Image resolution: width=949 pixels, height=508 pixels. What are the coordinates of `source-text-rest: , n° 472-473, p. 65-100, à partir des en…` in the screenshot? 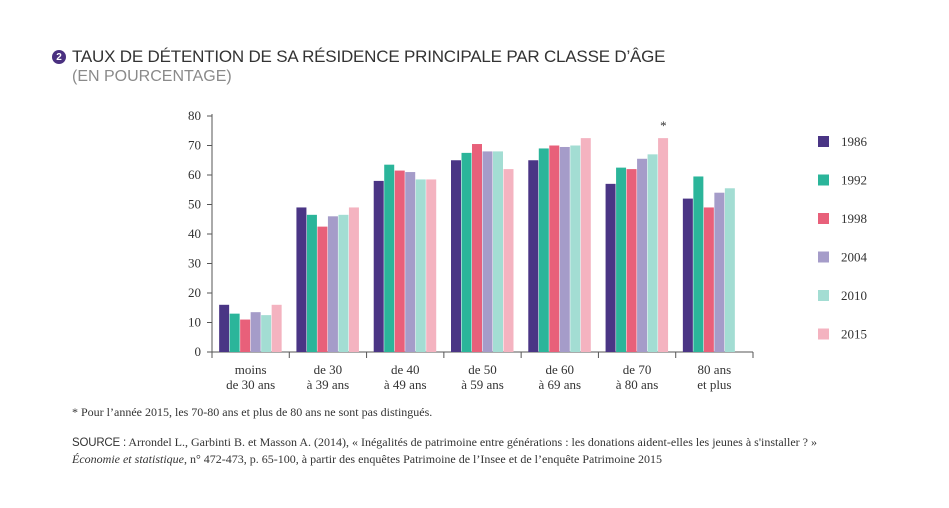 It's located at (422, 459).